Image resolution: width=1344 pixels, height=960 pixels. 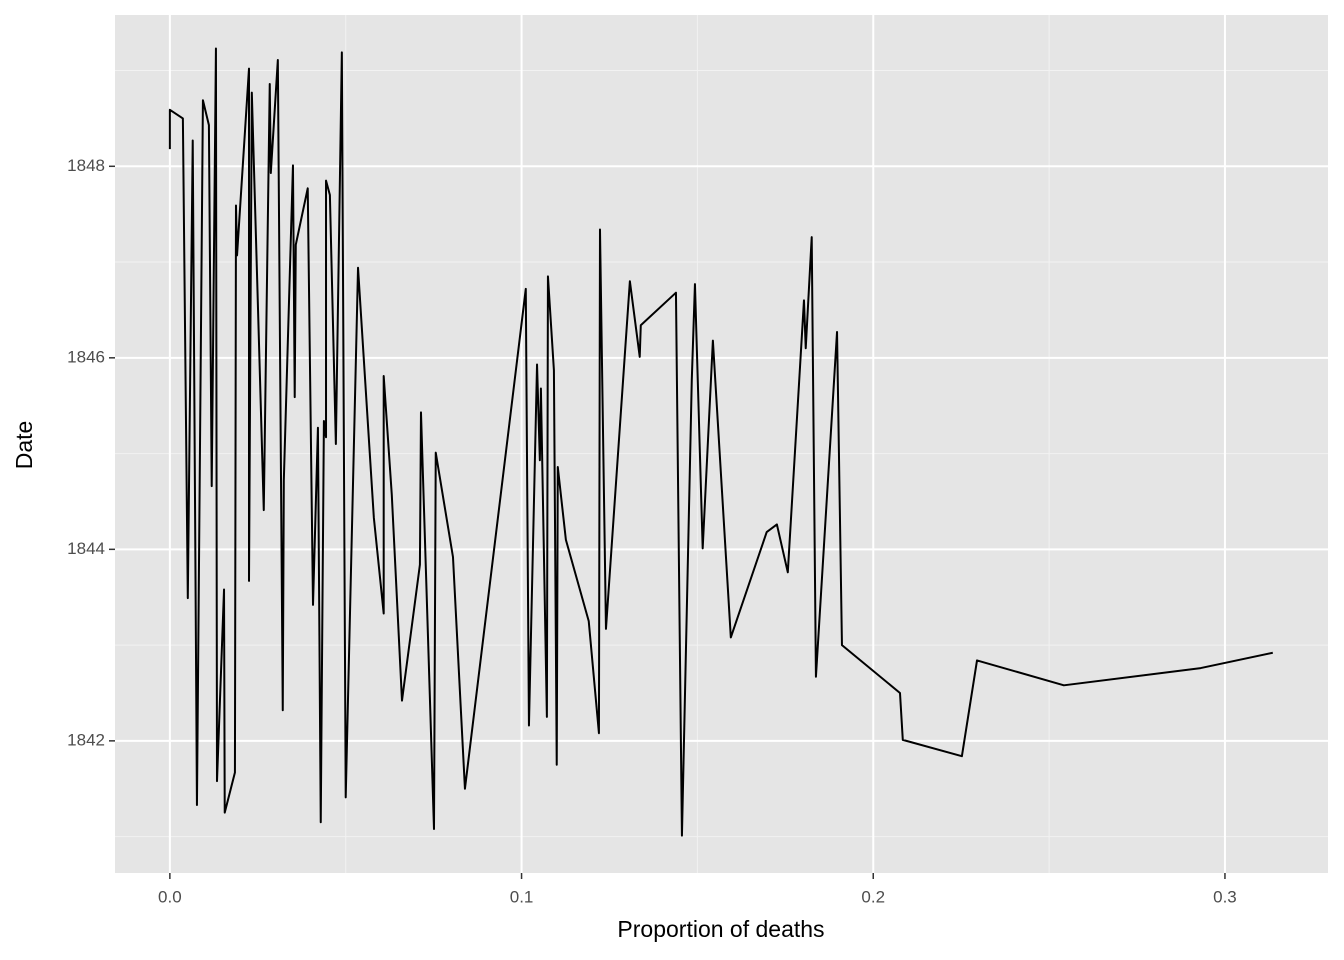 I want to click on y-tick-label: 1842, so click(x=86, y=739).